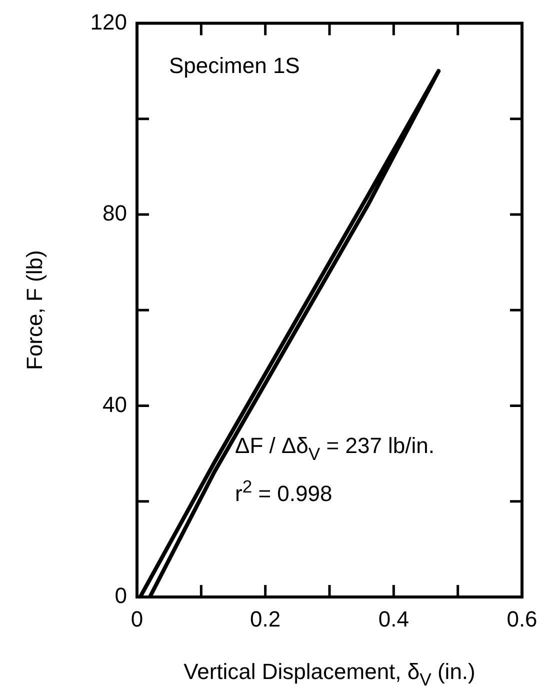  I want to click on x-tick-label: 0.4, so click(393, 619).